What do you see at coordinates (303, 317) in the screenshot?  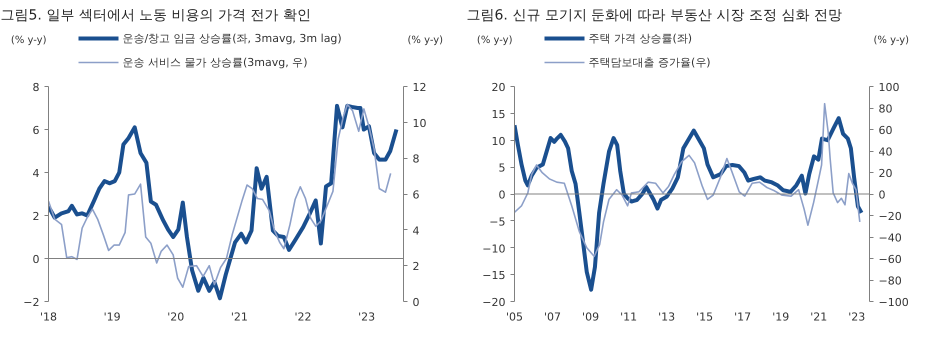 I see `x-tick-label: '22` at bounding box center [303, 317].